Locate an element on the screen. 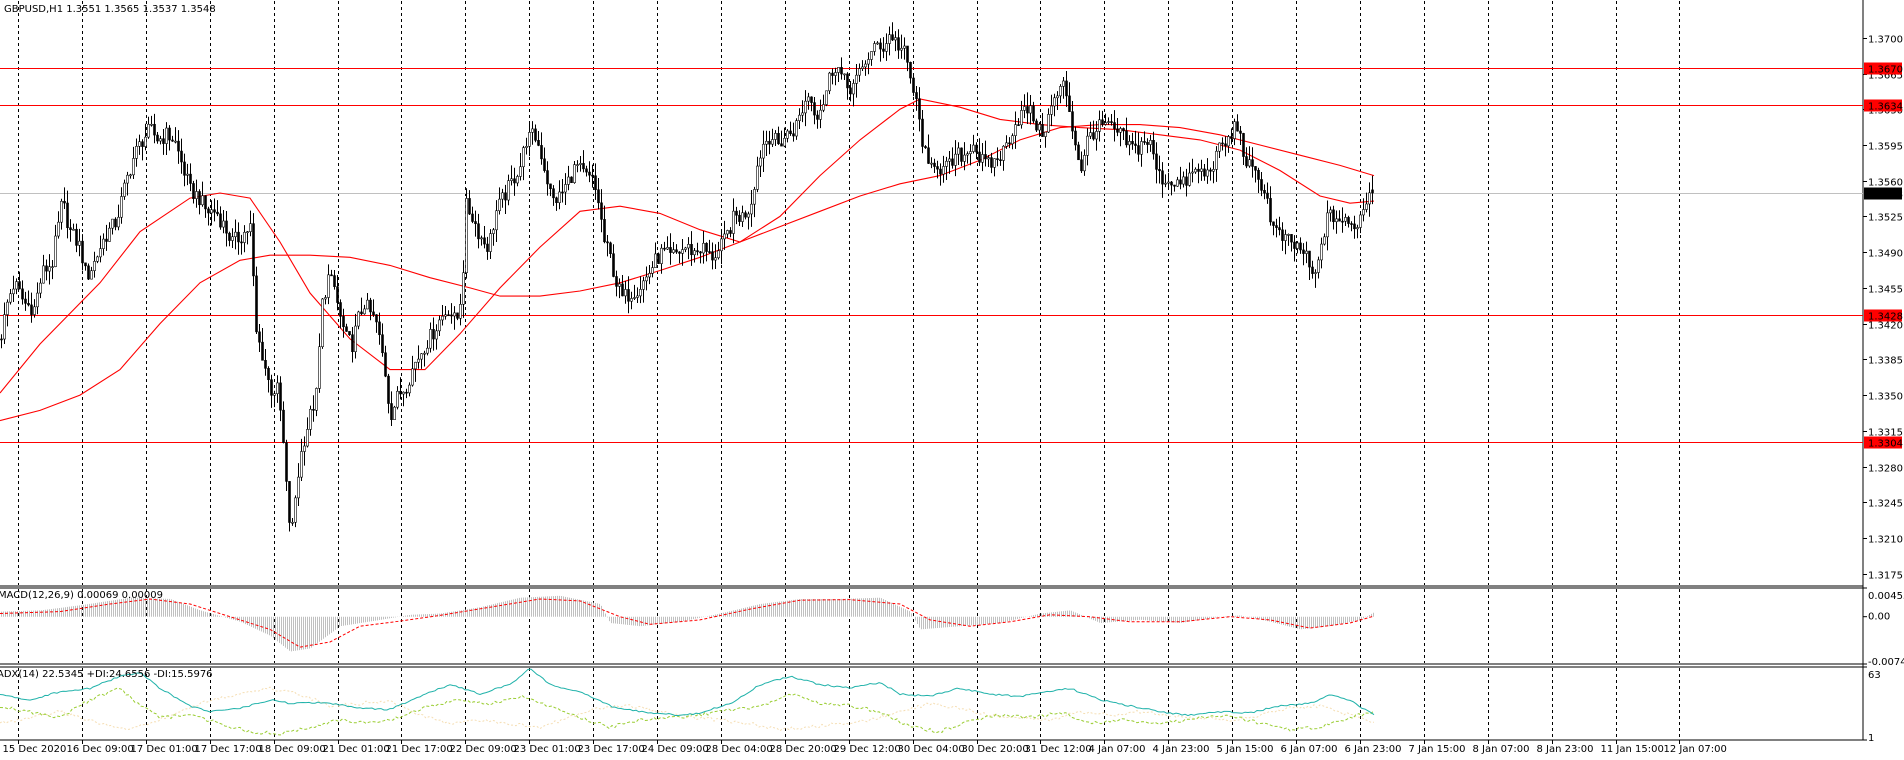  price-tick-label: 1.3455 is located at coordinates (1885, 290).